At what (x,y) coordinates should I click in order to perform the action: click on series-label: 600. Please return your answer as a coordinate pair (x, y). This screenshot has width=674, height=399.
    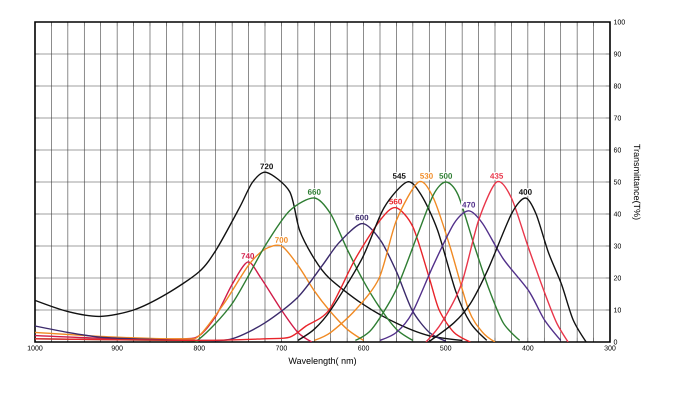
    Looking at the image, I should click on (362, 217).